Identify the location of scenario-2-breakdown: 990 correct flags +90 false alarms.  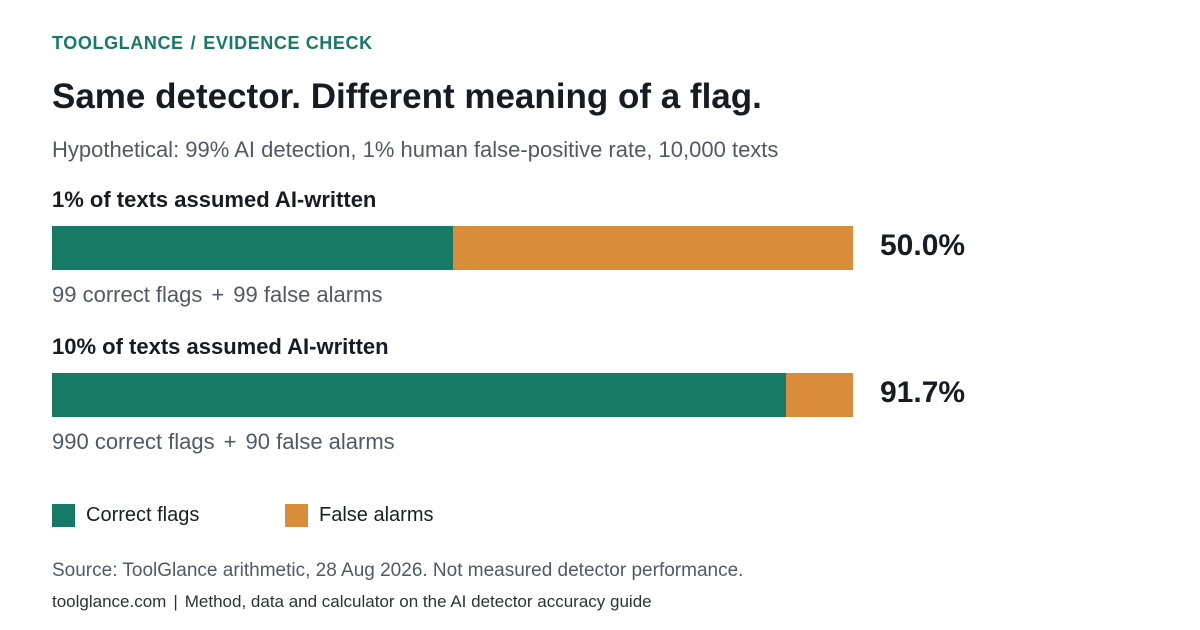
(223, 442).